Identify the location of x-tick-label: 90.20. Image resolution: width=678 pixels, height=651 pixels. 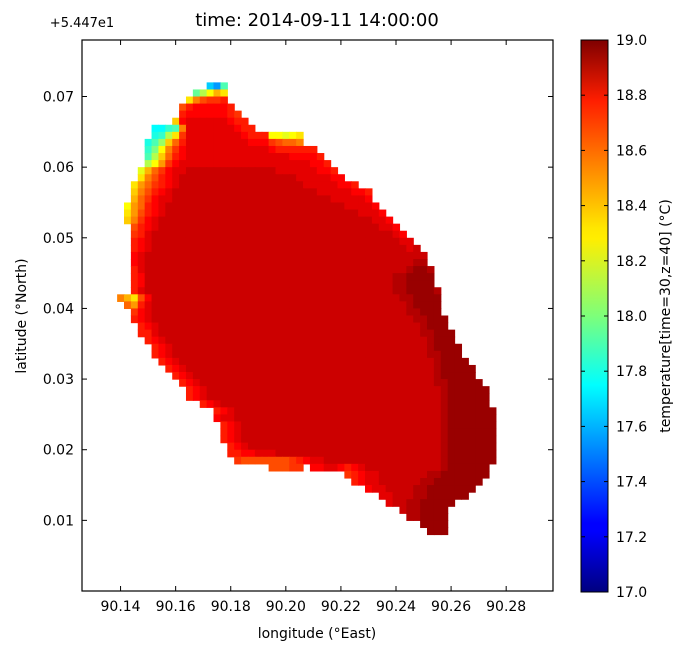
(286, 607).